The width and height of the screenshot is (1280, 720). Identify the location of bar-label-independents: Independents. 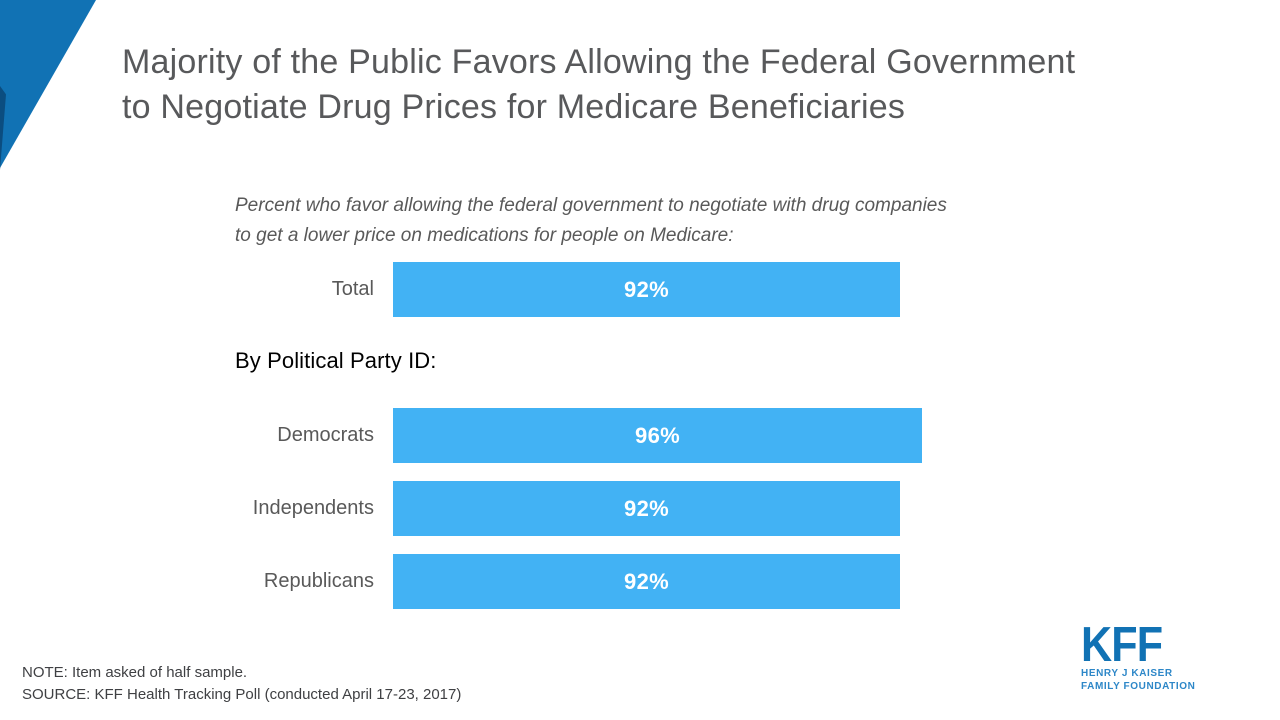
(313, 508).